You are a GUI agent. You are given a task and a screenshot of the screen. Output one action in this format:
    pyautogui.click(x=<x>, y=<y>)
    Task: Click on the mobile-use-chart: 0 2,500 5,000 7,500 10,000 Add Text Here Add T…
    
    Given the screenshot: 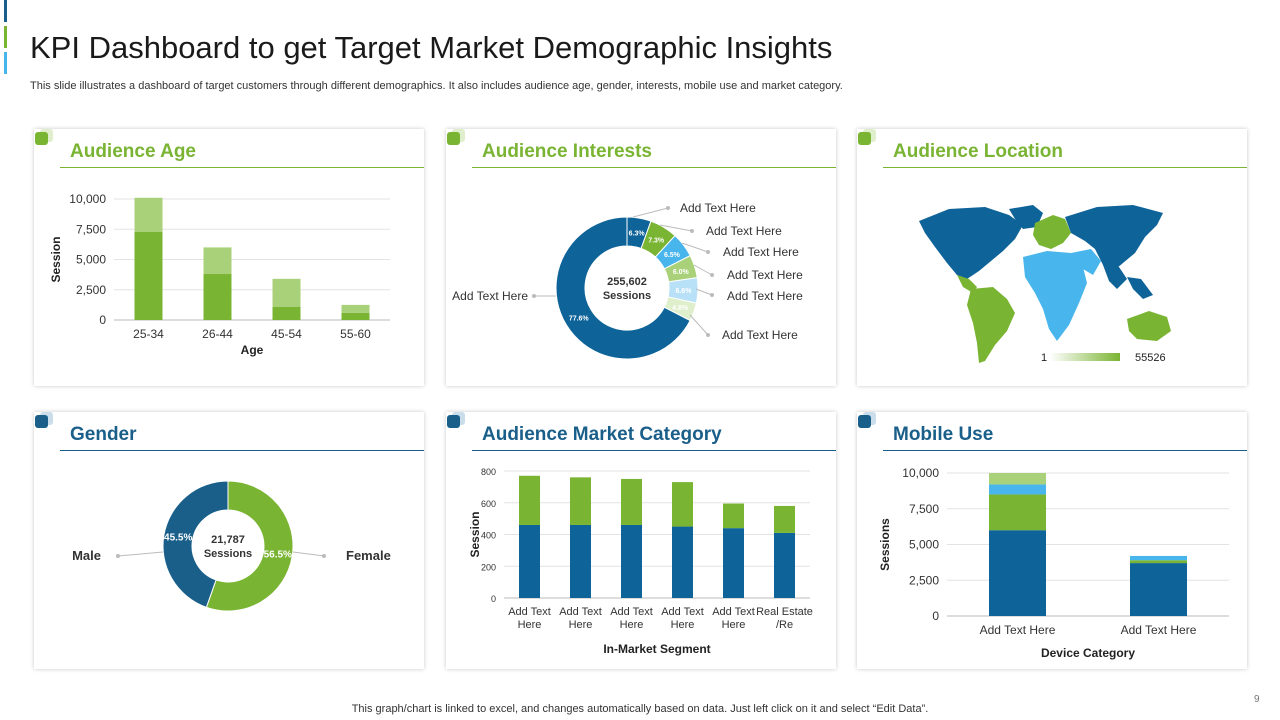 What is the action you would take?
    pyautogui.click(x=1053, y=563)
    